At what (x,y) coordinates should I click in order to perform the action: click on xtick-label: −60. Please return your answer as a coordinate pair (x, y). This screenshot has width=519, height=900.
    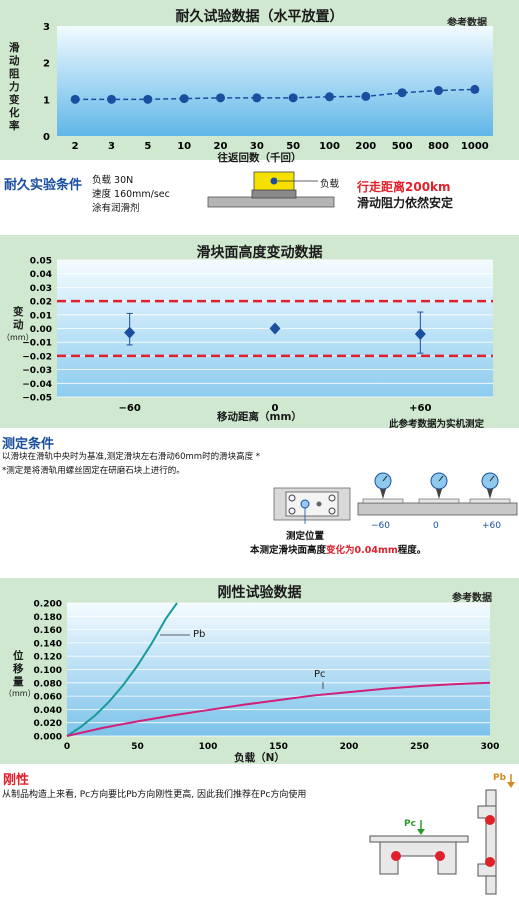
    Looking at the image, I should click on (130, 408).